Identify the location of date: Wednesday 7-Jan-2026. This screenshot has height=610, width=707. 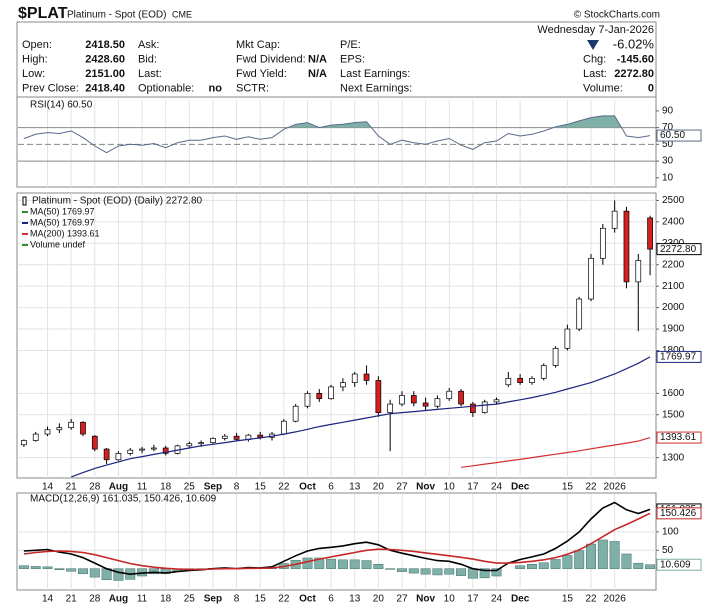
(595, 30).